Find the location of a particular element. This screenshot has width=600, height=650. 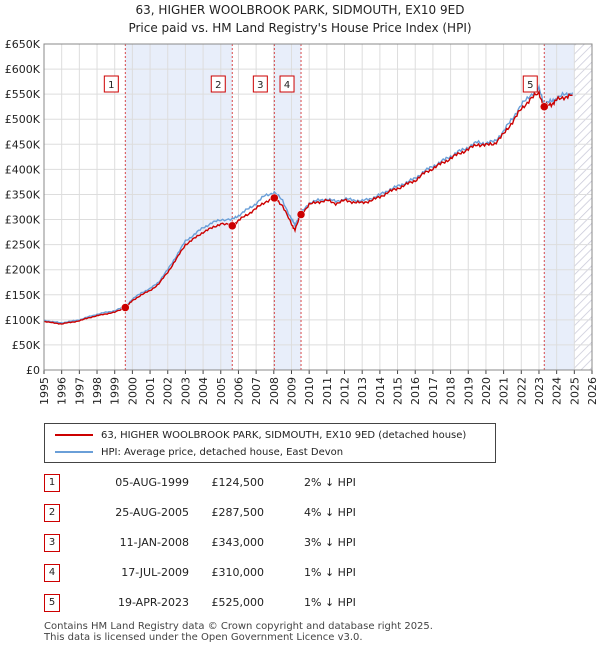

x-tick-label: 1997 is located at coordinates (79, 391).